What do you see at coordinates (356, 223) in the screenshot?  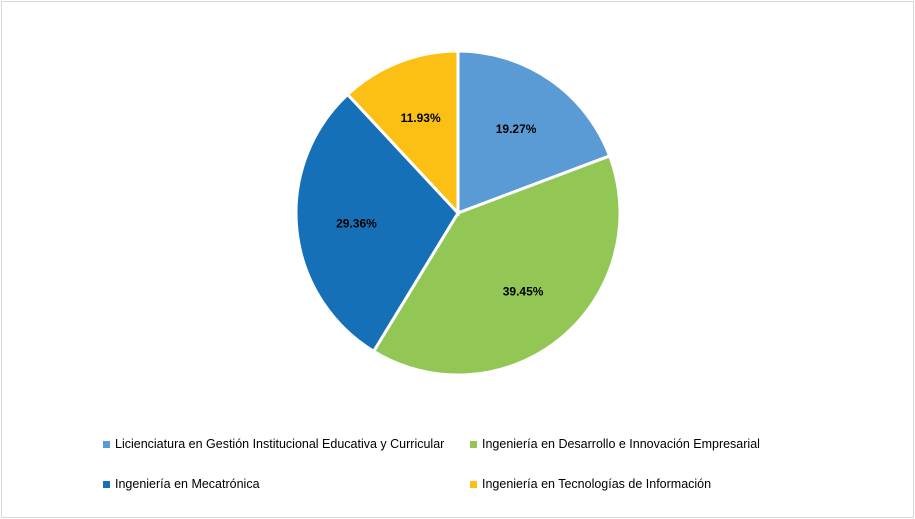 I see `data-label: 29.36%` at bounding box center [356, 223].